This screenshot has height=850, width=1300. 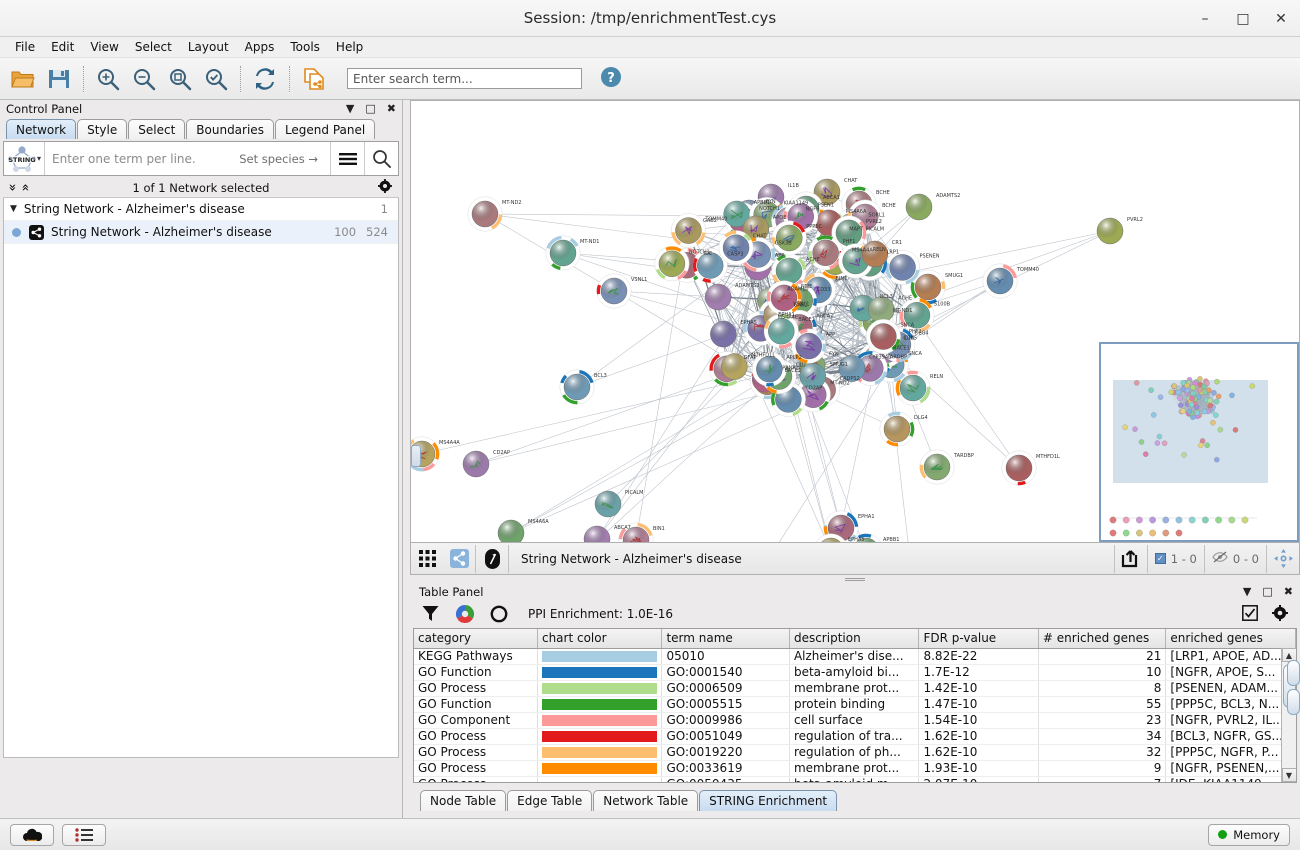 What do you see at coordinates (416, 456) in the screenshot?
I see `canvas-left-handle` at bounding box center [416, 456].